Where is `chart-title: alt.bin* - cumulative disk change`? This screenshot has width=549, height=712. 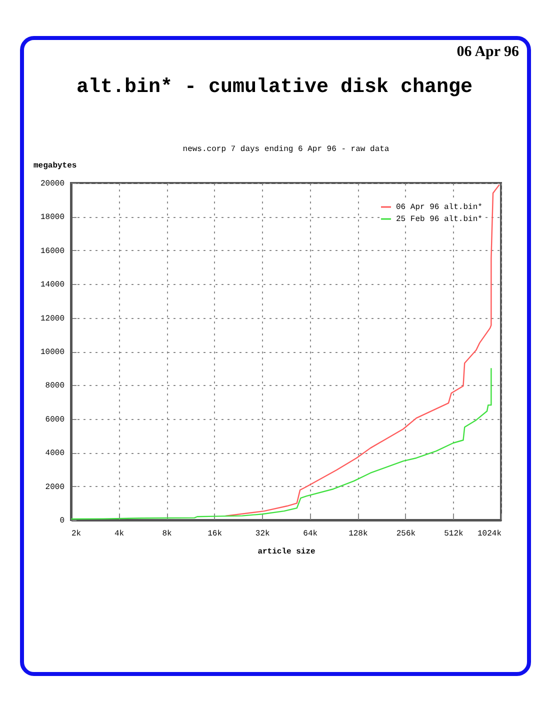 chart-title: alt.bin* - cumulative disk change is located at coordinates (274, 87).